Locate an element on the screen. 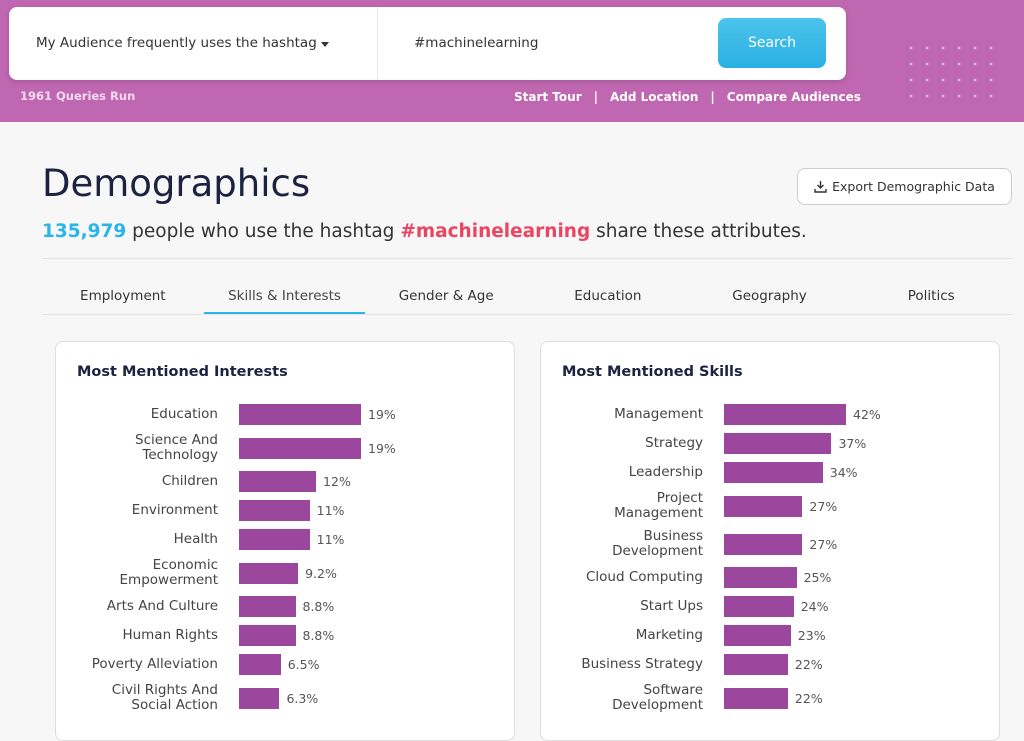 This screenshot has width=1024, height=741. category-label: Civil Rights And Social Action is located at coordinates (164, 697).